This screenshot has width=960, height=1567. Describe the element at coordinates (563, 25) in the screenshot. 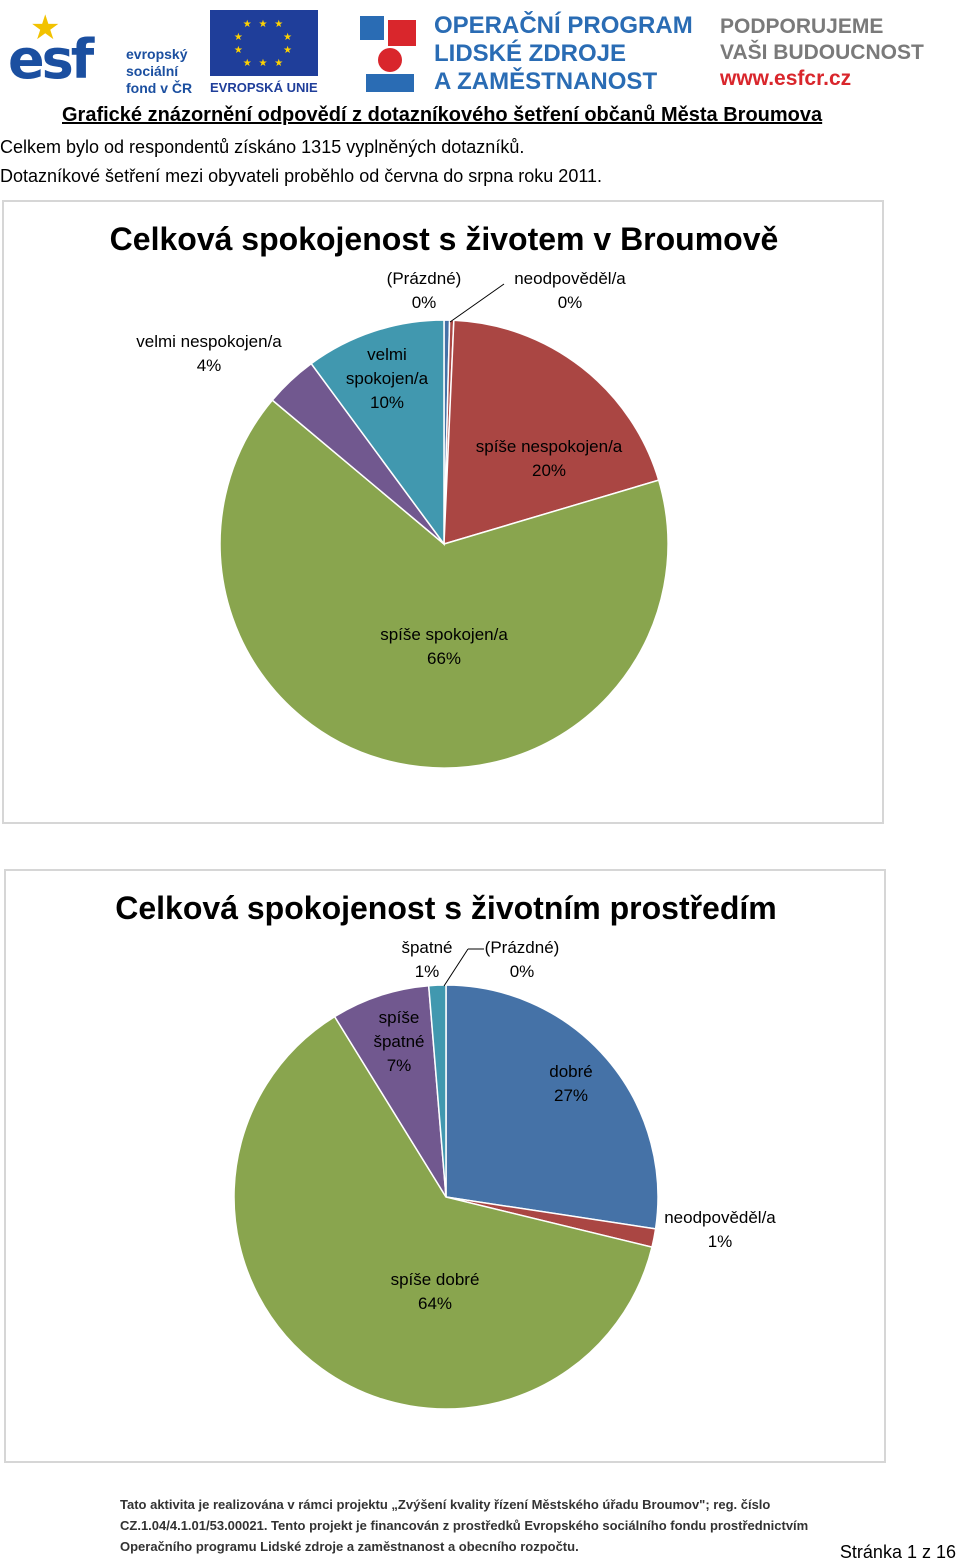

I see `op-caption-line: OPERAČNÍ PROGRAM` at that location.